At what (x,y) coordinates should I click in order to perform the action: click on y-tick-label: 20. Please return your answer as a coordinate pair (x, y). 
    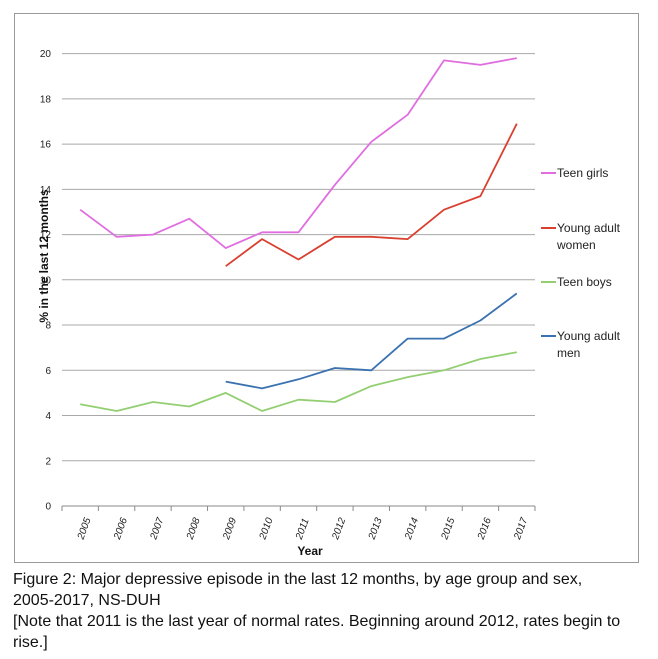
    Looking at the image, I should click on (46, 54).